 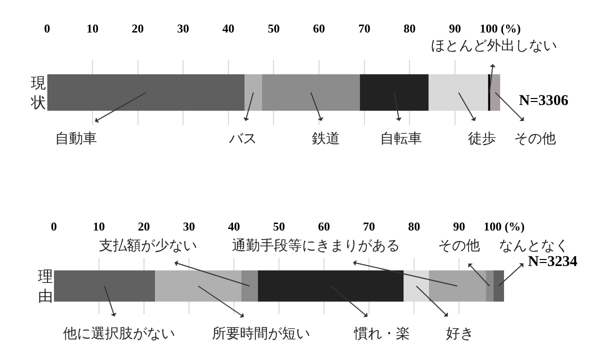 What do you see at coordinates (148, 246) in the screenshot?
I see `text: 支払額が少ない` at bounding box center [148, 246].